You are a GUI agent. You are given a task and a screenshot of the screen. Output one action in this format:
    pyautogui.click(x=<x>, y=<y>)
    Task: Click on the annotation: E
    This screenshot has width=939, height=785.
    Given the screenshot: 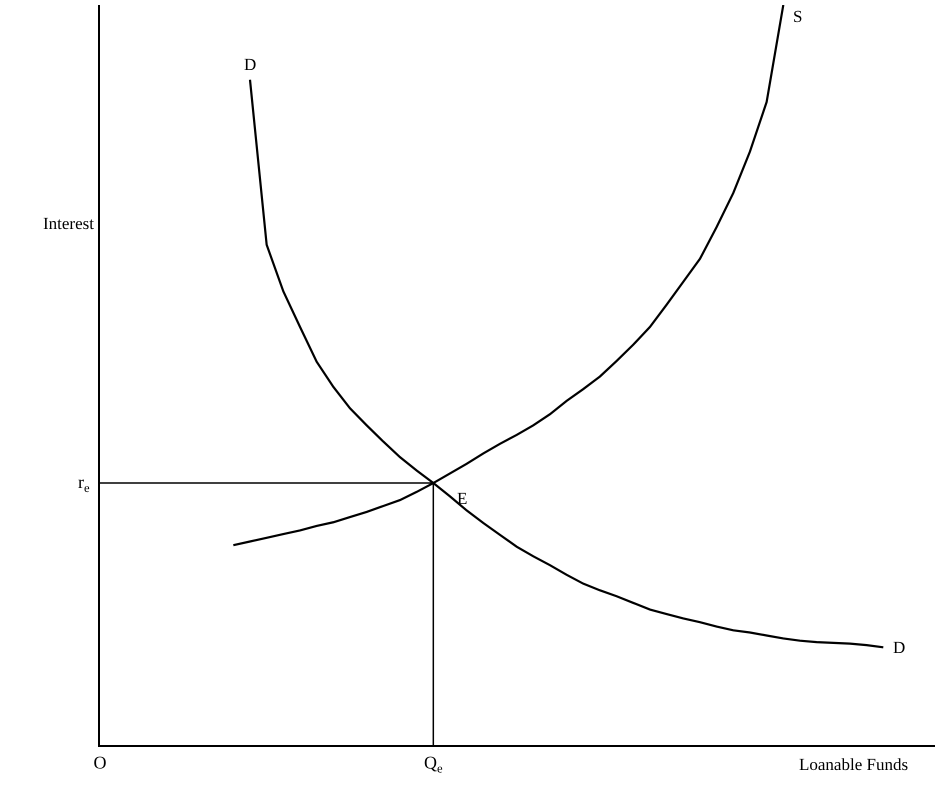 What is the action you would take?
    pyautogui.click(x=462, y=498)
    